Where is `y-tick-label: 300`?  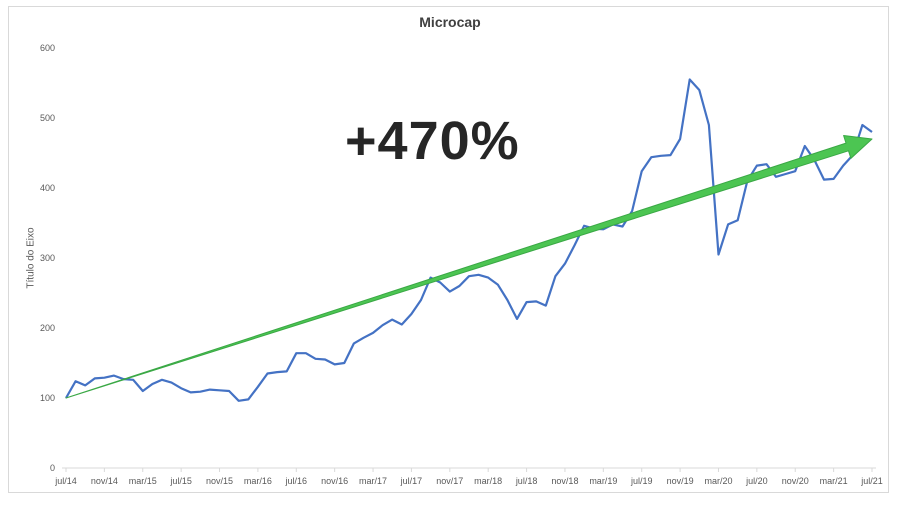
y-tick-label: 300 is located at coordinates (47, 258).